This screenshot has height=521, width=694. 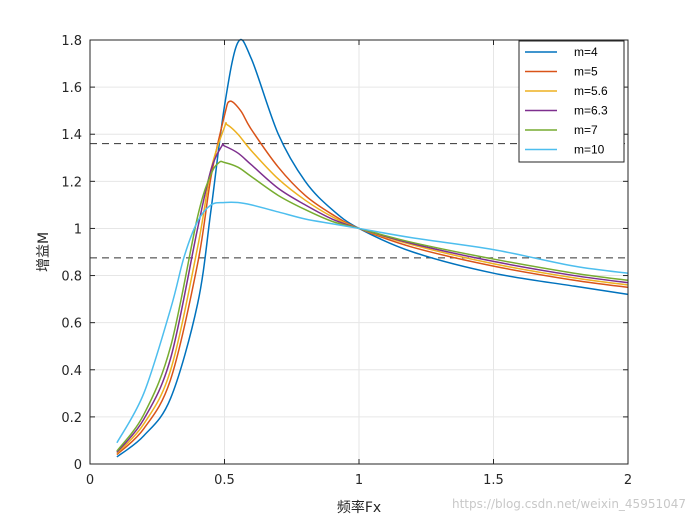 What do you see at coordinates (586, 72) in the screenshot?
I see `legend-label: m=5` at bounding box center [586, 72].